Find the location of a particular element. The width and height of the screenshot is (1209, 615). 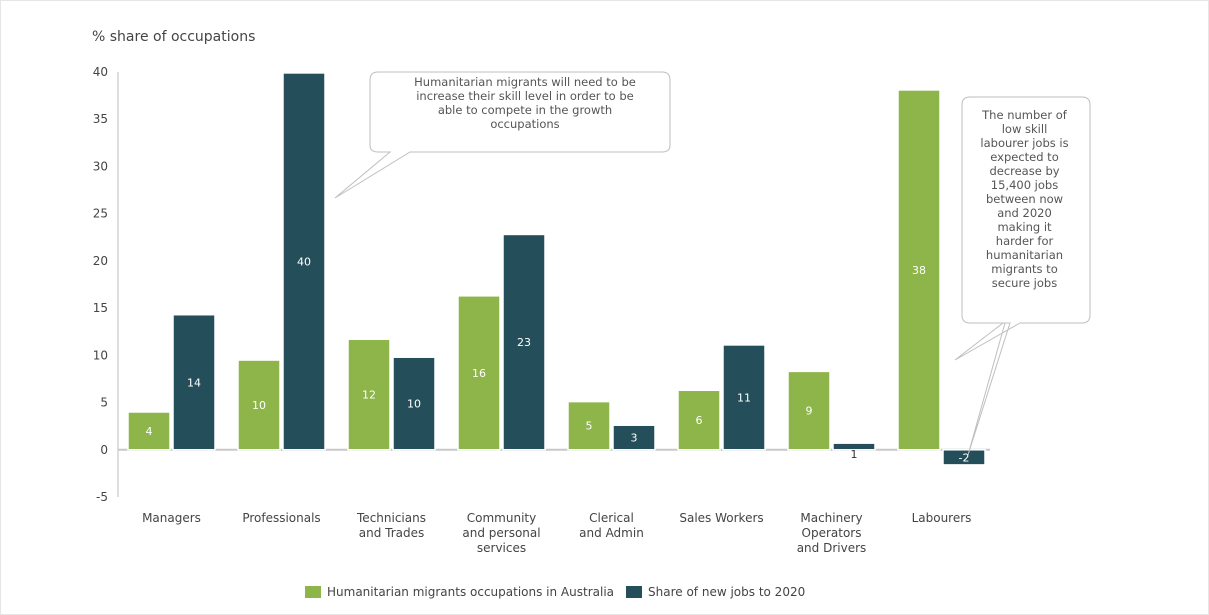

annotation-line: making it is located at coordinates (1024, 227).